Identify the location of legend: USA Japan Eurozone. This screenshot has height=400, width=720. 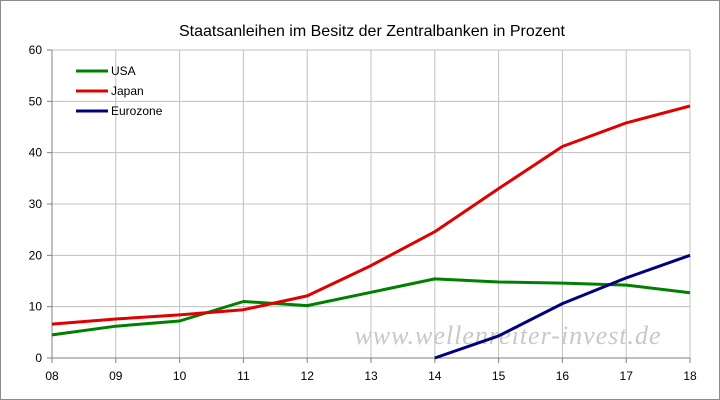
(119, 91).